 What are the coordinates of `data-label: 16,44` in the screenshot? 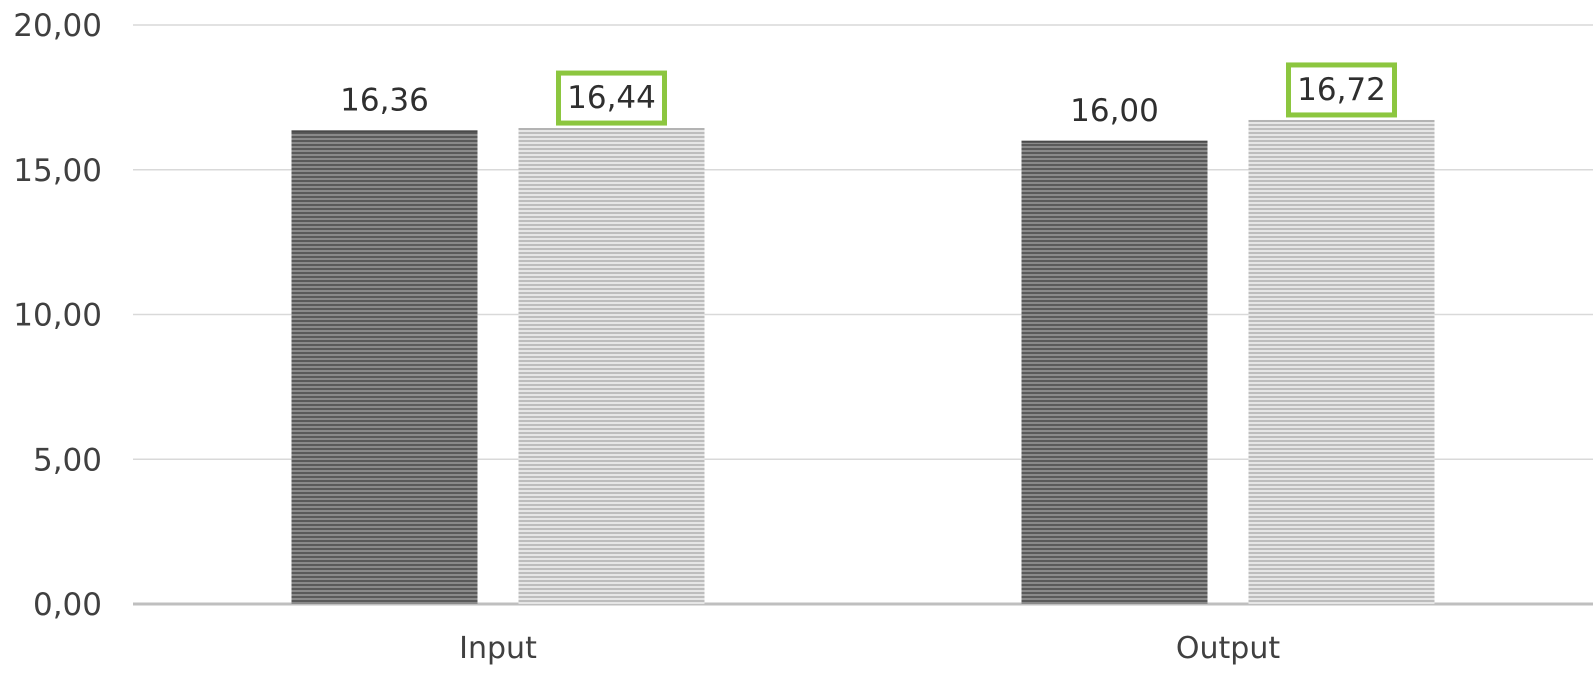 It's located at (611, 98).